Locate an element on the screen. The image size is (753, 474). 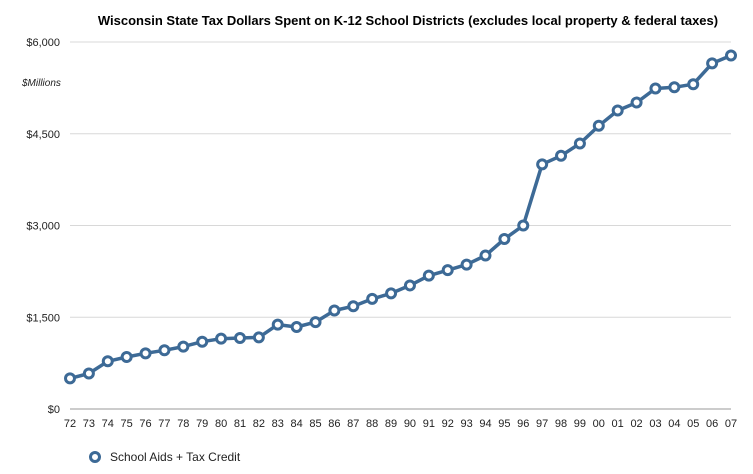
x-tick-label: 72 is located at coordinates (70, 424).